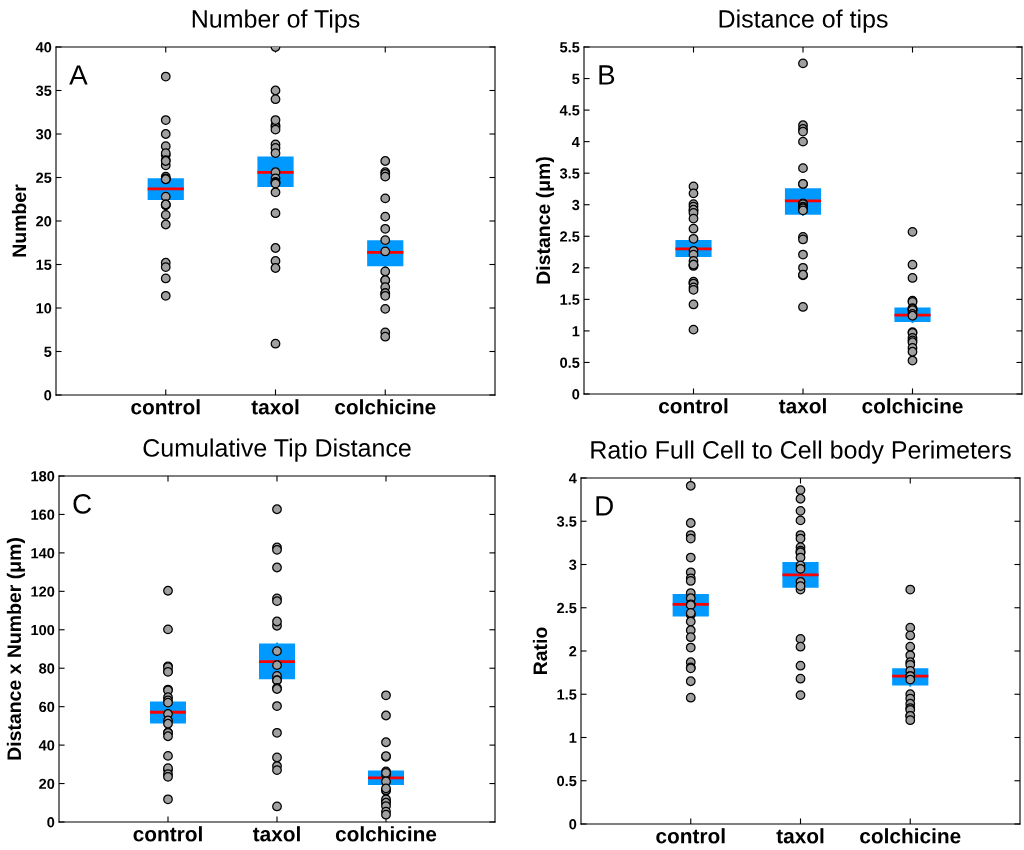 The height and width of the screenshot is (850, 1024). I want to click on y-tick-label: 10, so click(44, 308).